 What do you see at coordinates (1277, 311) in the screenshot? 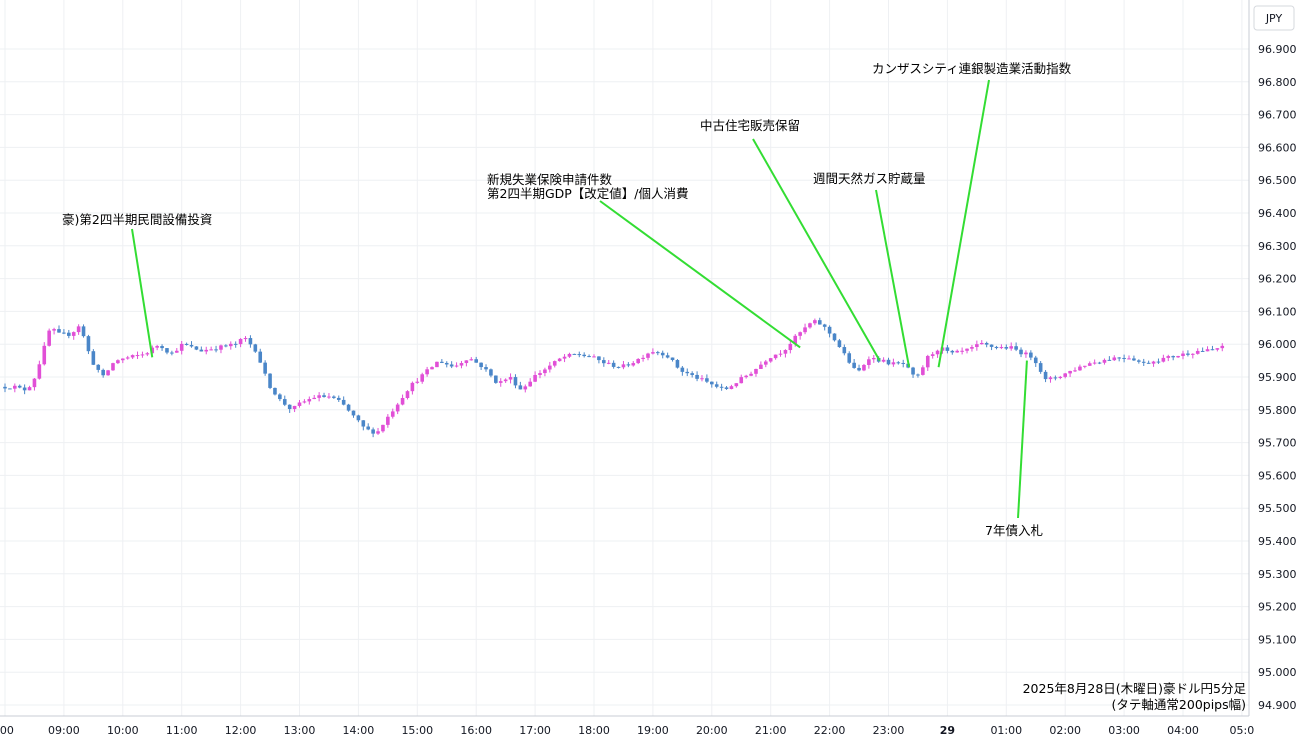
I see `y-tick-label: 96.100` at bounding box center [1277, 311].